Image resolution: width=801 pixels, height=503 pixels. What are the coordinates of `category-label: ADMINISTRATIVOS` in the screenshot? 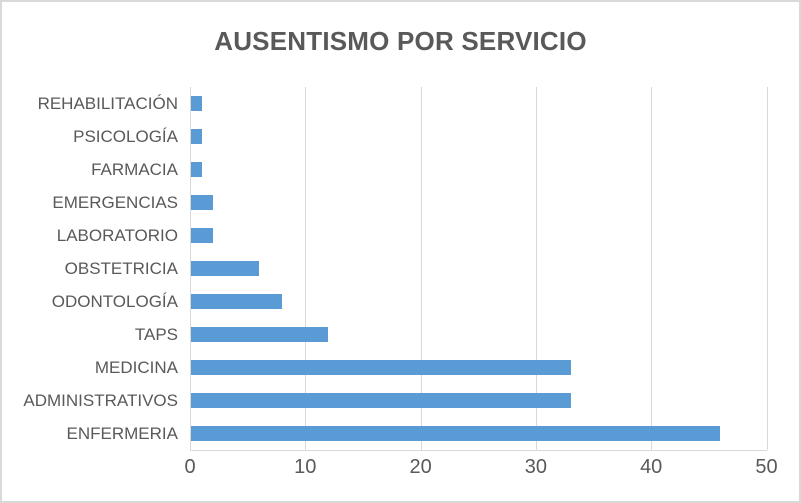 It's located at (100, 400).